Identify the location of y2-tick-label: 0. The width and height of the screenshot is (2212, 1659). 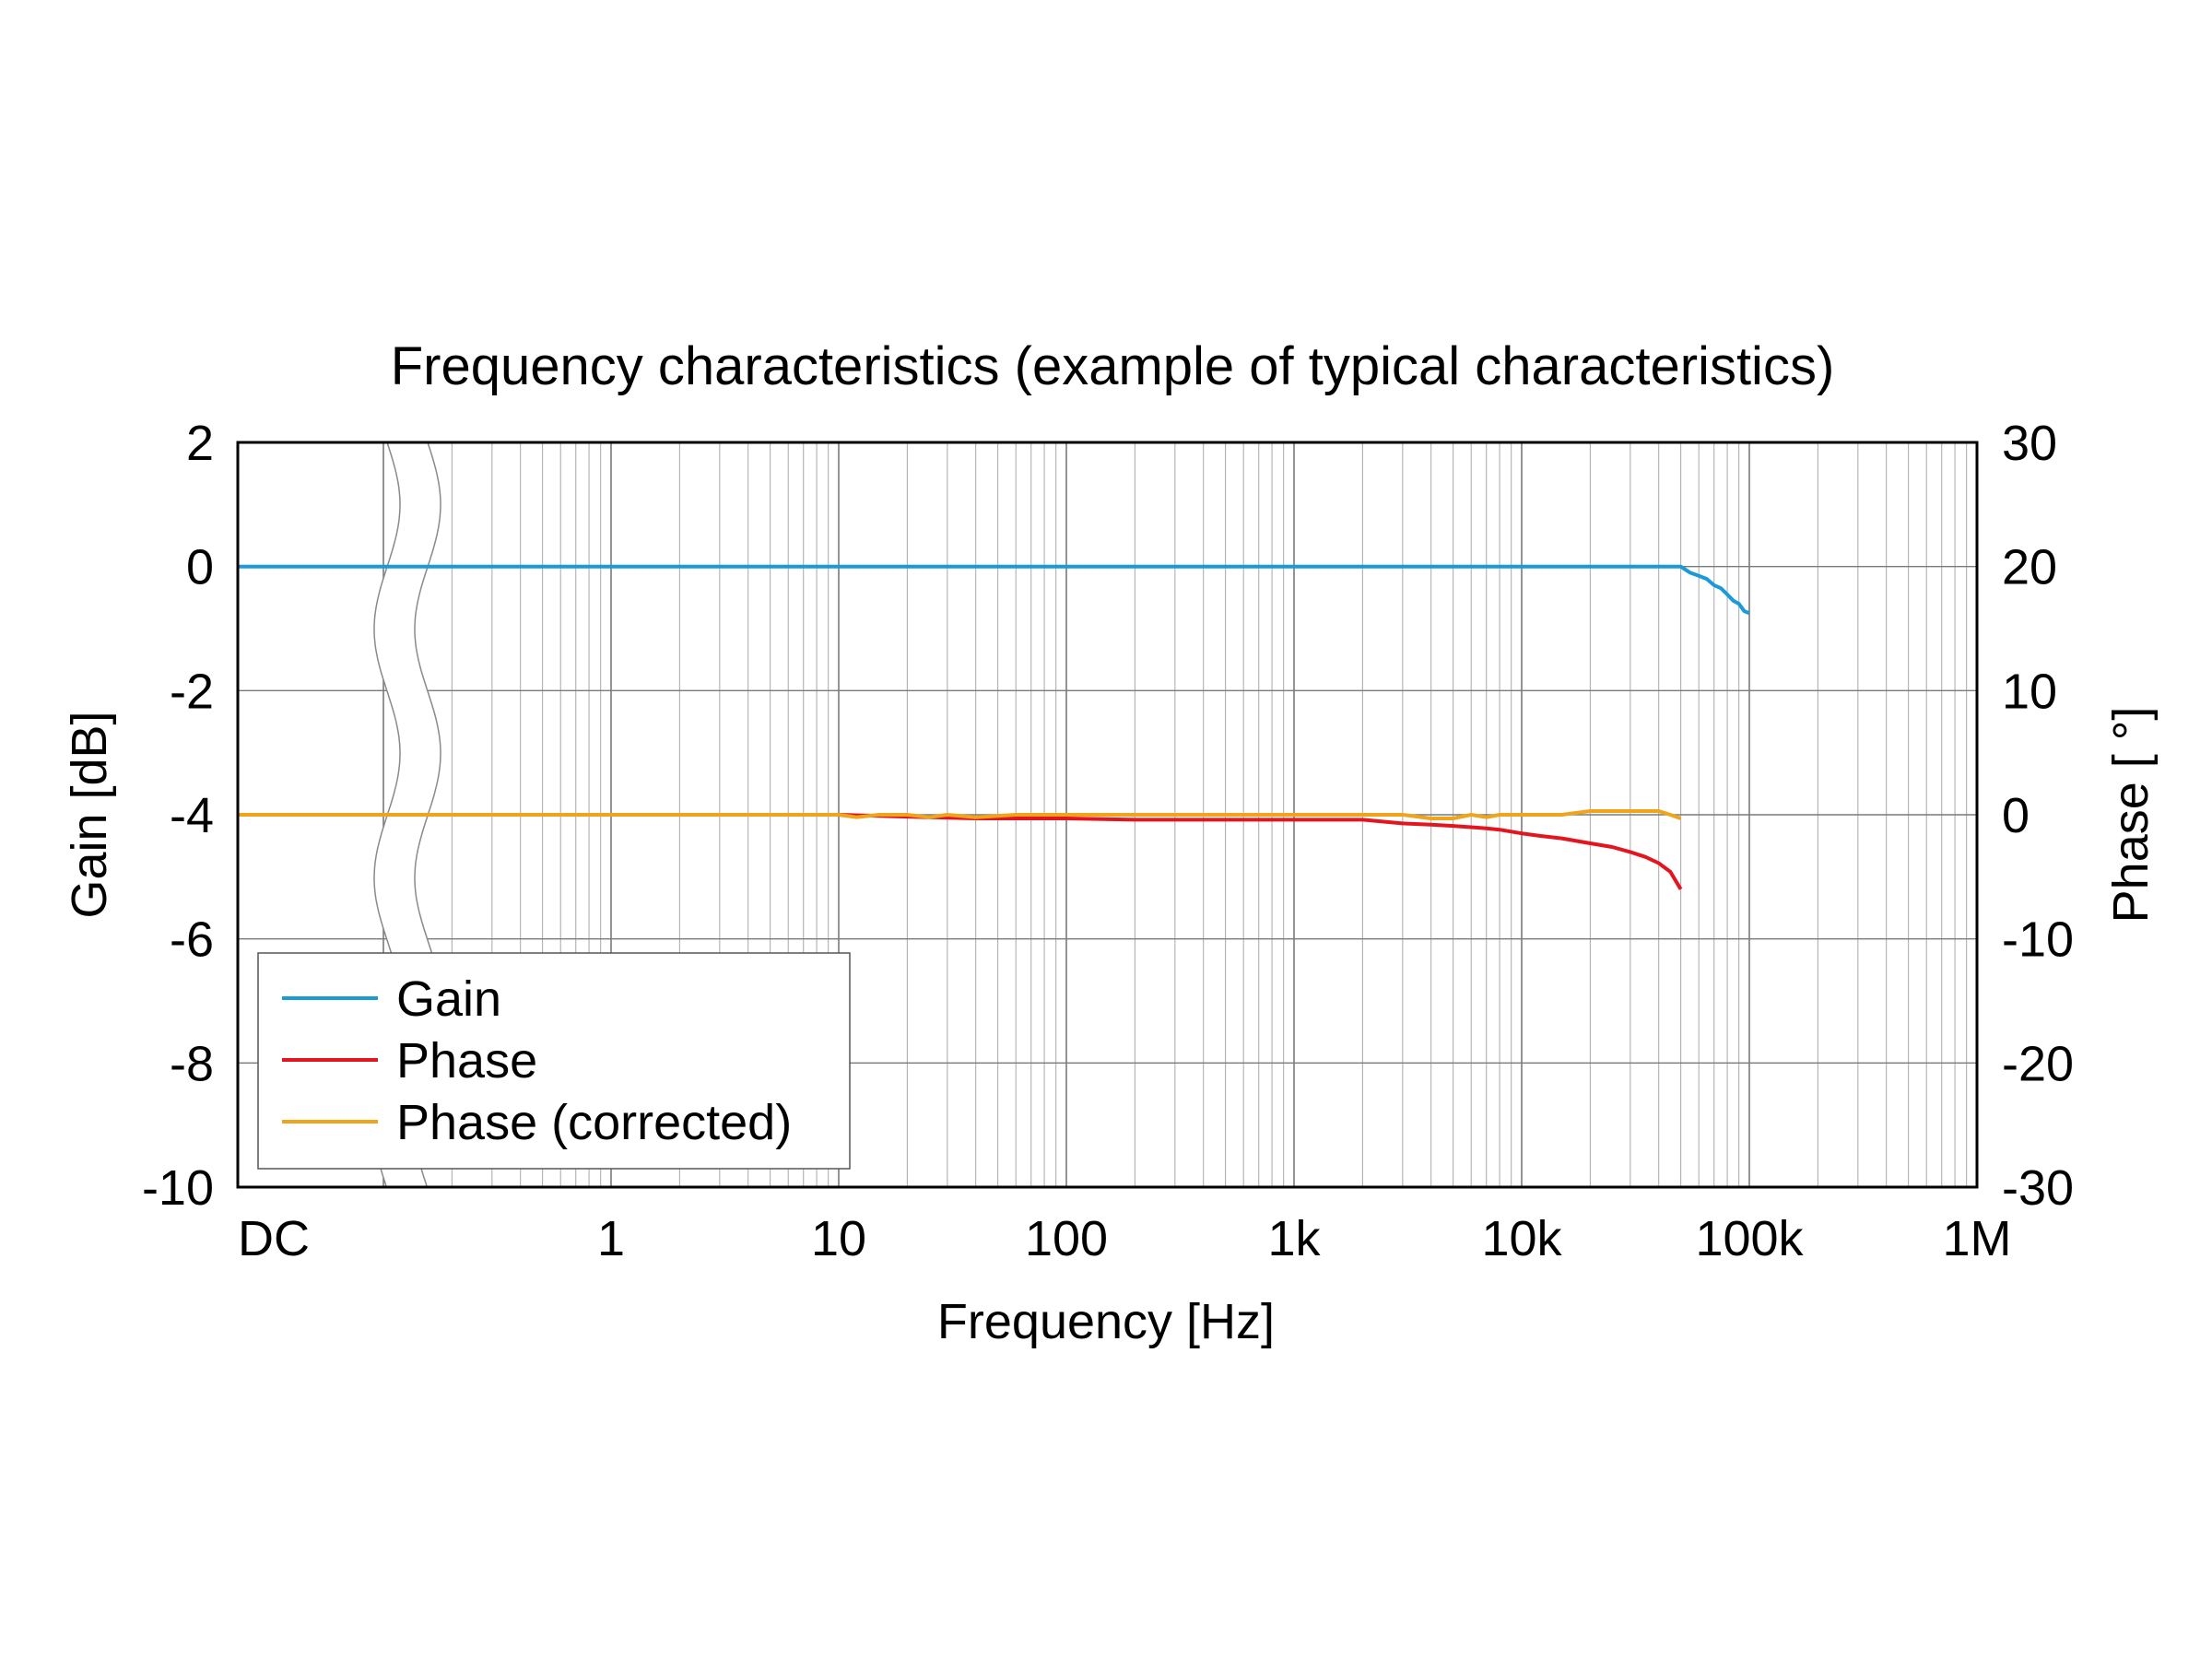
(2016, 815).